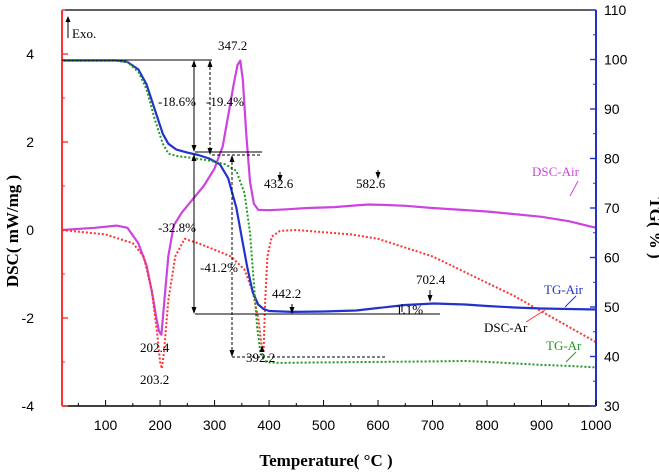  I want to click on y-left-tick-label: 4, so click(30, 54).